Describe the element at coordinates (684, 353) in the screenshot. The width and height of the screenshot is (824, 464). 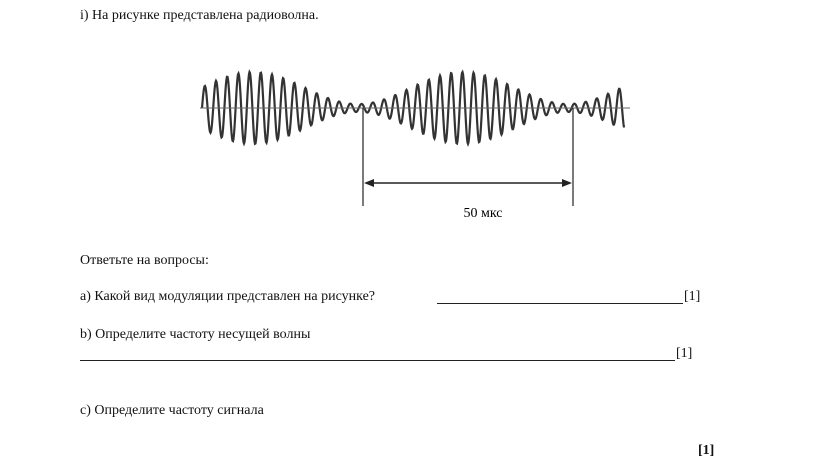
I see `mark-b: [1]` at that location.